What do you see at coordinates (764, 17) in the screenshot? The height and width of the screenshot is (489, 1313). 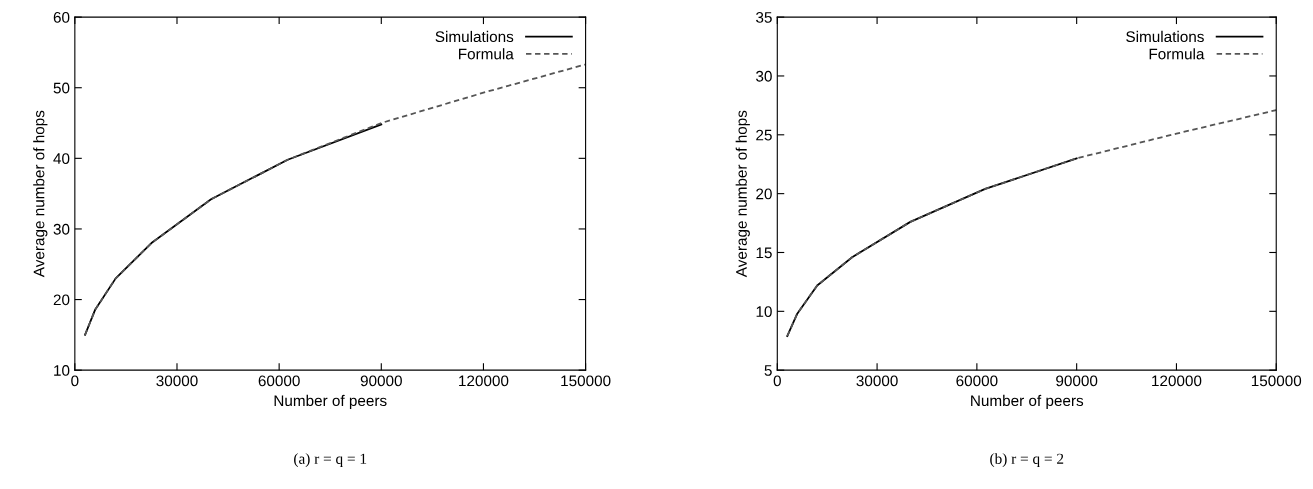 I see `y-tick-label: 35` at bounding box center [764, 17].